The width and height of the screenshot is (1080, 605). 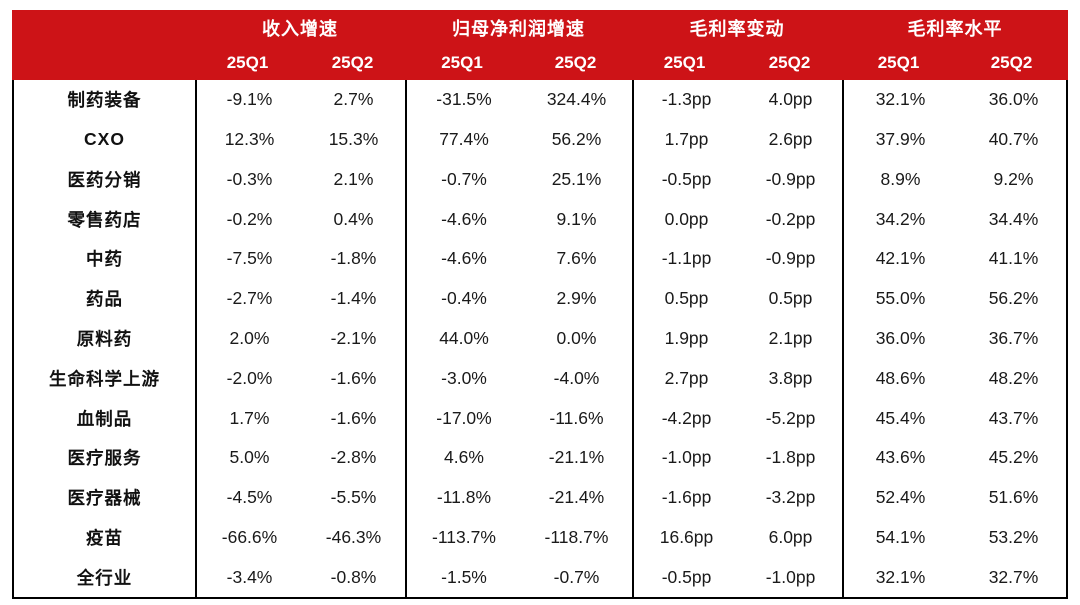 I want to click on value-cell: 2.9%, so click(x=577, y=298).